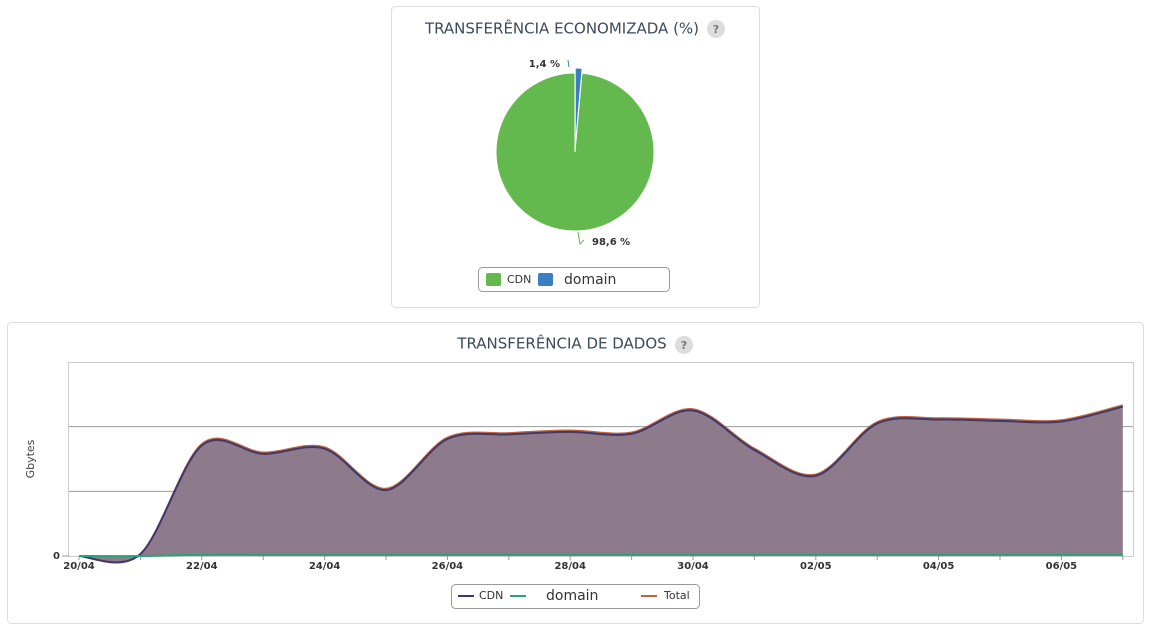  I want to click on x-tick-label: 06/05, so click(1062, 566).